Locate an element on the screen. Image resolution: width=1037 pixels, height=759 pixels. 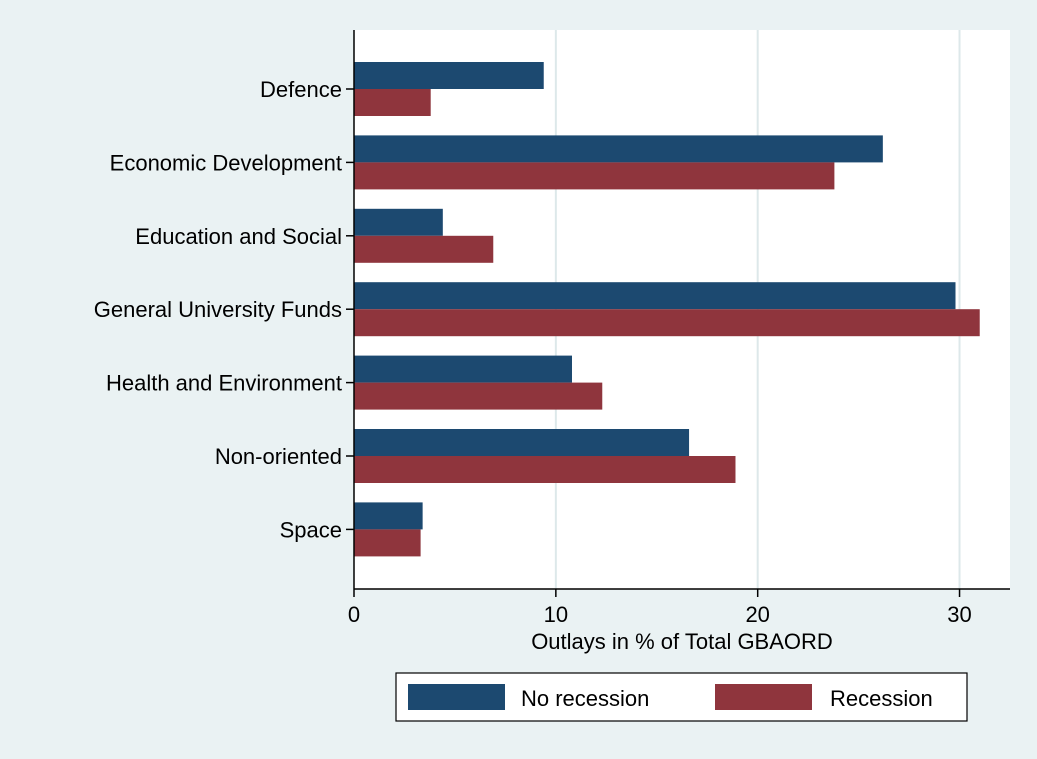
bar-defence-no-recession is located at coordinates (449, 75).